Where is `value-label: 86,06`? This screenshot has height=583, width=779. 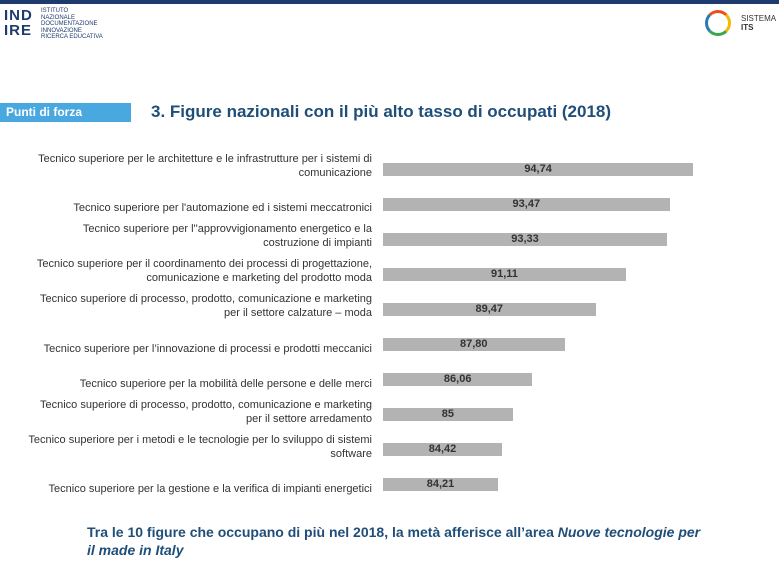 value-label: 86,06 is located at coordinates (457, 379).